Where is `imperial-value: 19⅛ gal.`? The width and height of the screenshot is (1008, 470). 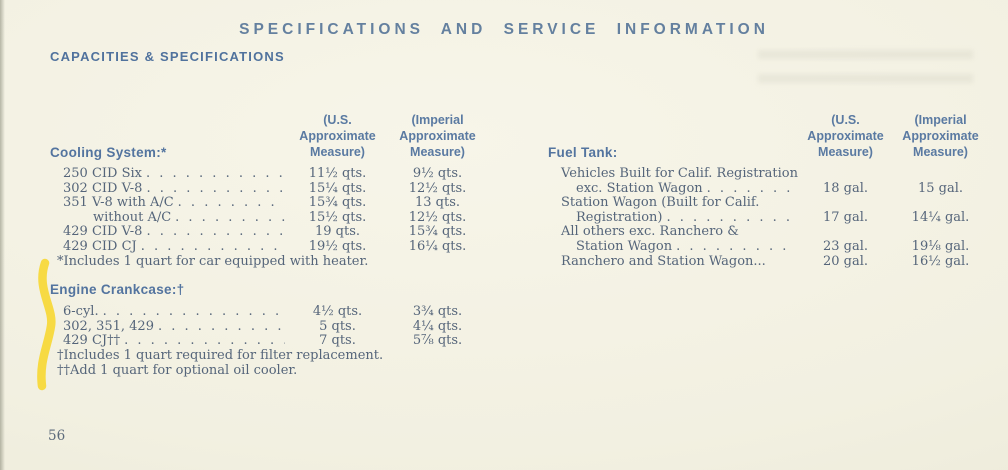 imperial-value: 19⅛ gal. is located at coordinates (940, 246).